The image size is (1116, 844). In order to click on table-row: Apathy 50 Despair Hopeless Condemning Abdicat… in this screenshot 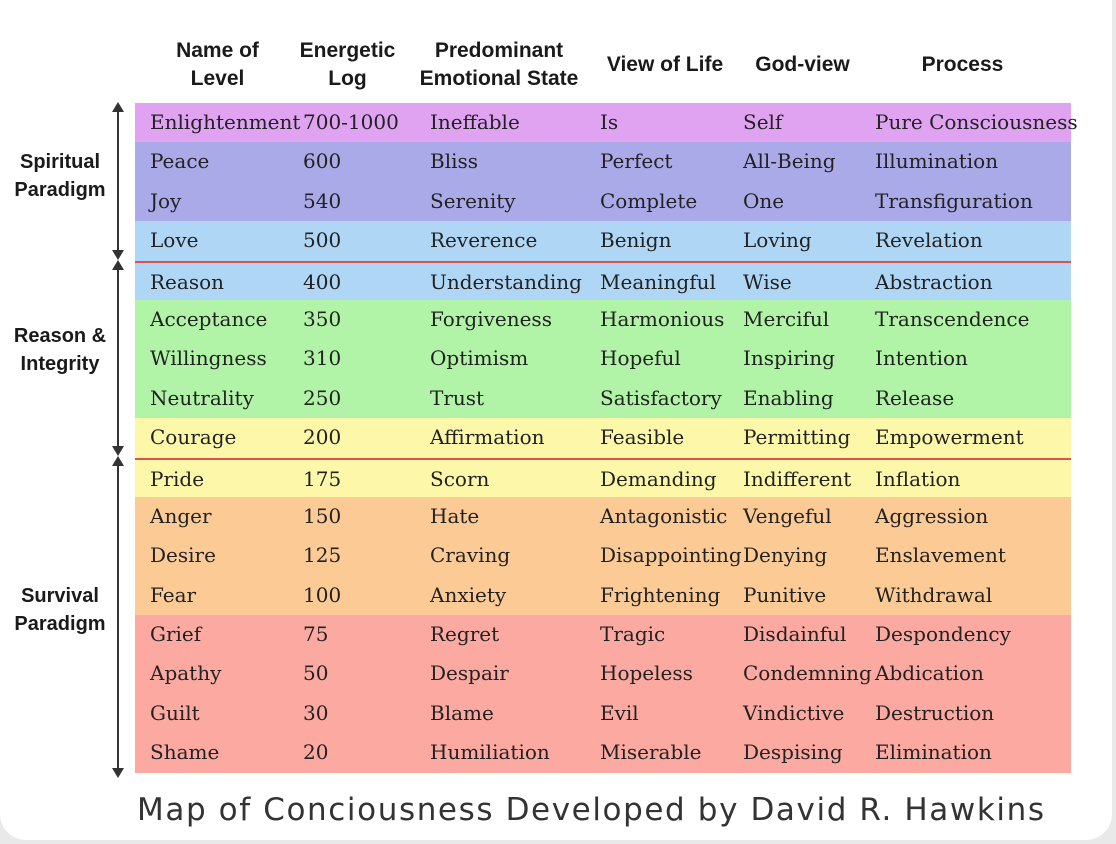, I will do `click(603, 674)`.